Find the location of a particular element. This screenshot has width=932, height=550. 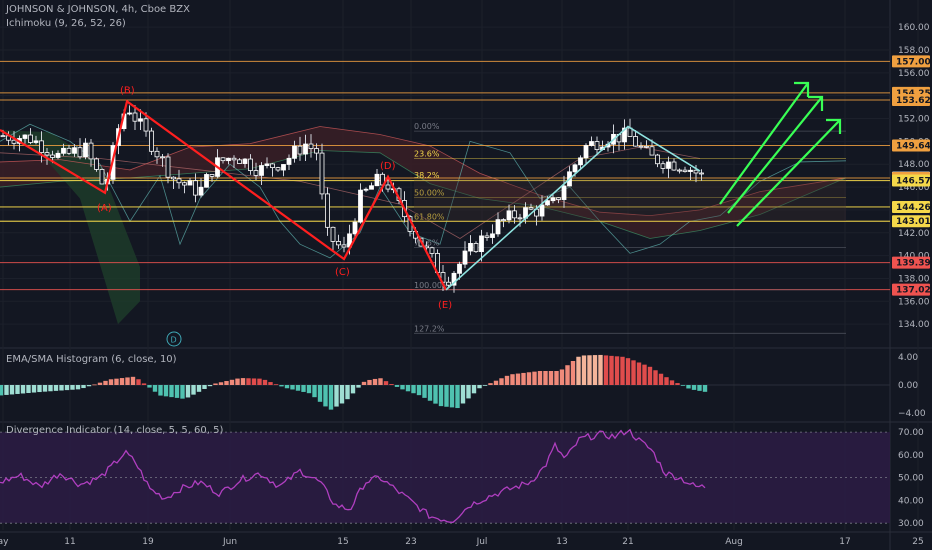

symbol-title: JOHNSON & JOHNSON, 4h, Cboe BZX is located at coordinates (98, 9).